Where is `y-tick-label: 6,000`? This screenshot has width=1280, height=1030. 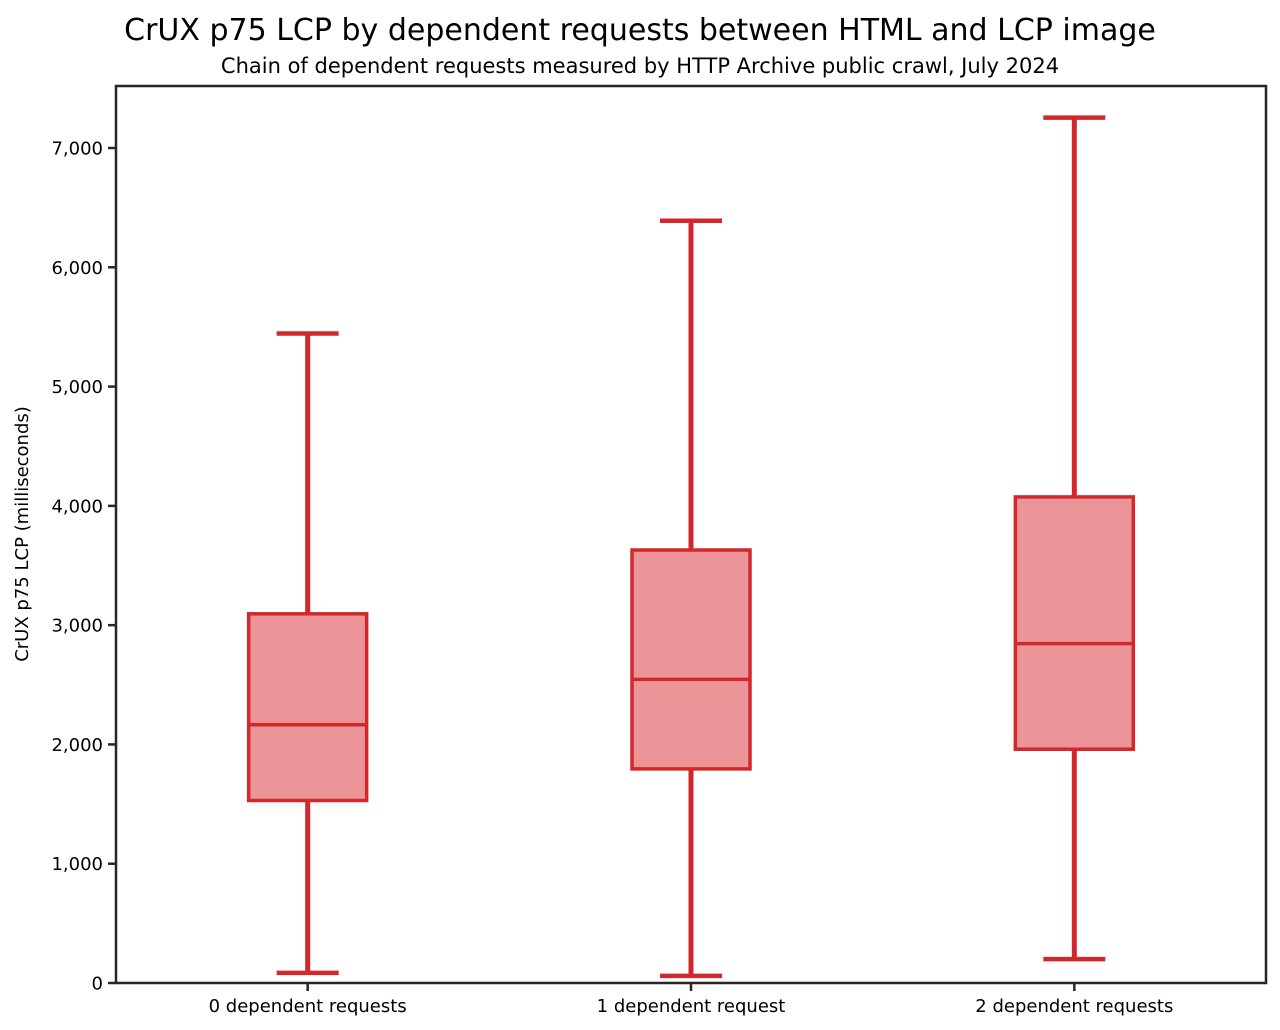 y-tick-label: 6,000 is located at coordinates (77, 268).